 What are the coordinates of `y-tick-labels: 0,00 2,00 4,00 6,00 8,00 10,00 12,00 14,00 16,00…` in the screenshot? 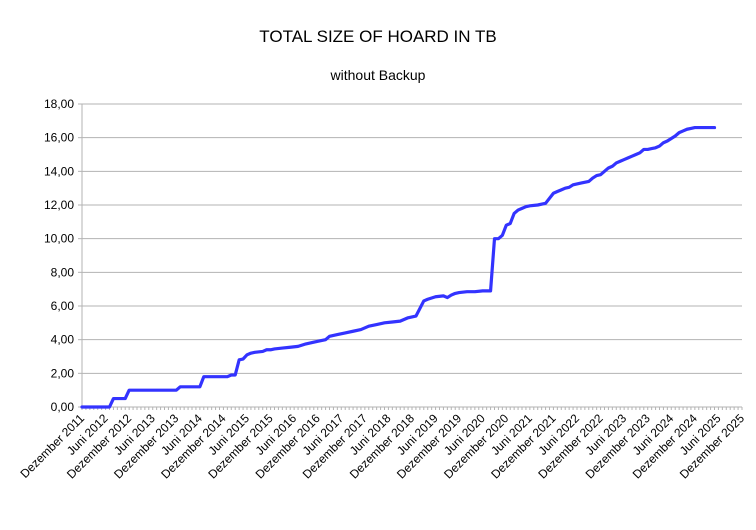 It's located at (59, 255).